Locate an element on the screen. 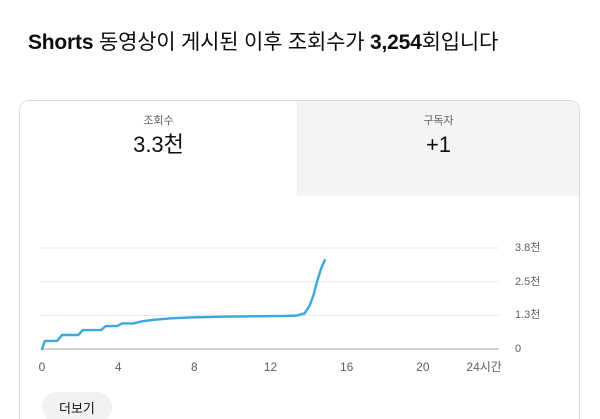 The width and height of the screenshot is (600, 419). x-tick-label: 4 is located at coordinates (118, 367).